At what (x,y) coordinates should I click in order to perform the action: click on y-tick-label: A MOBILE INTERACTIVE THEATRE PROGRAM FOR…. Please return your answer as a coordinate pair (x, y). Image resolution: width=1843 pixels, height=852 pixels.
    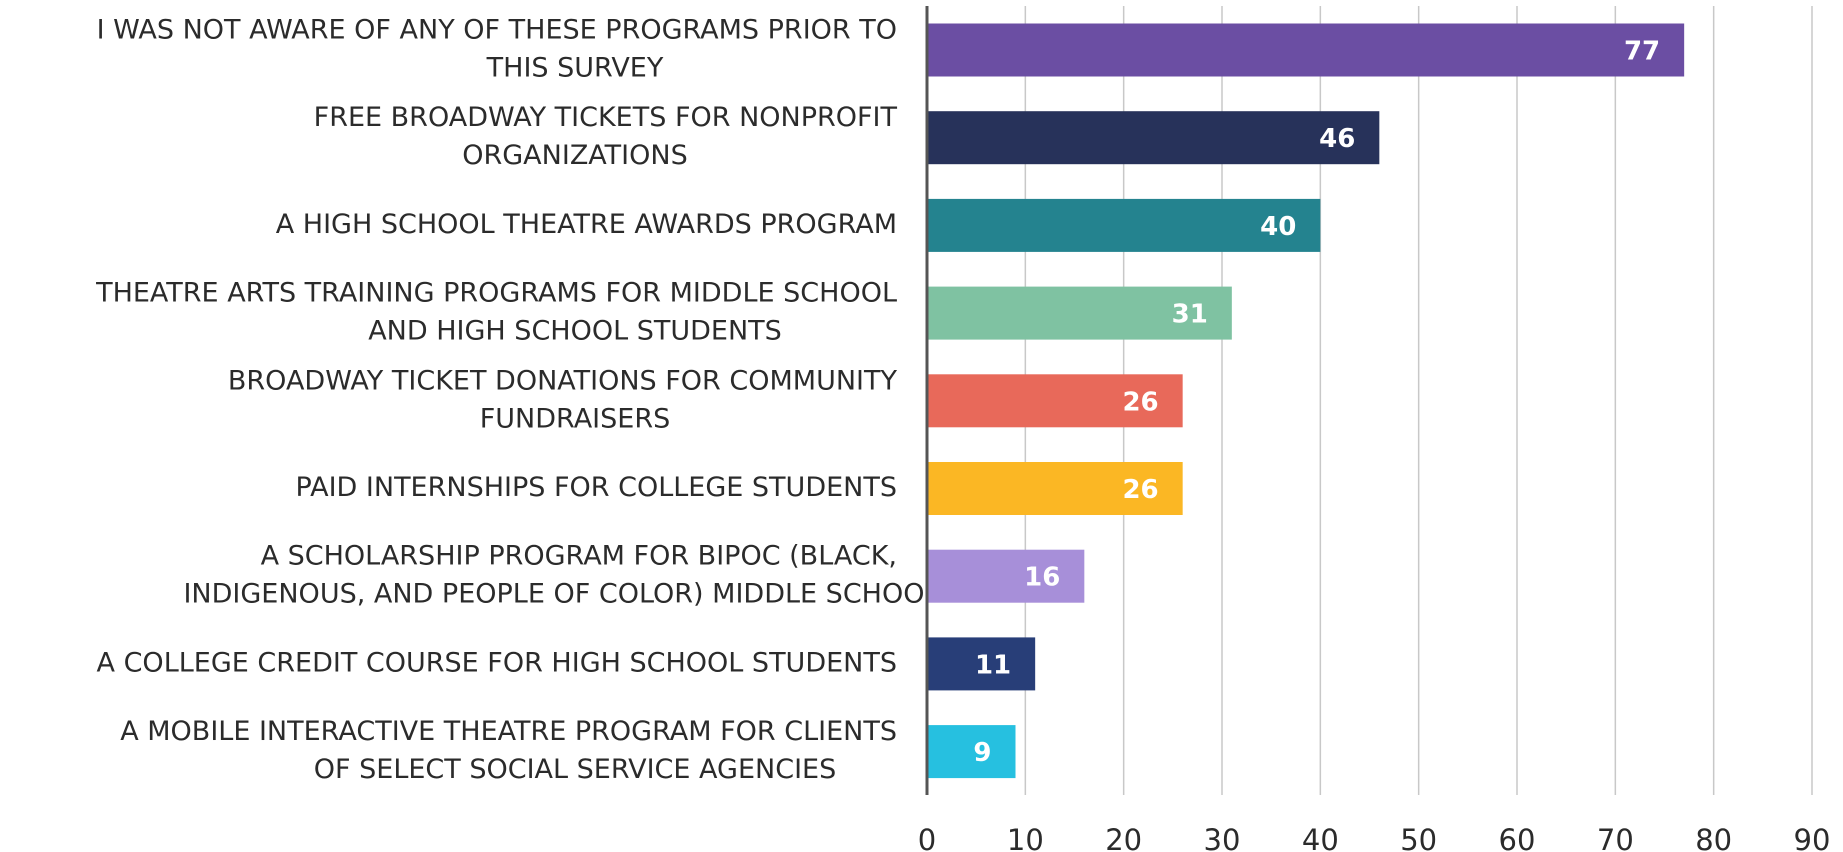
    Looking at the image, I should click on (508, 731).